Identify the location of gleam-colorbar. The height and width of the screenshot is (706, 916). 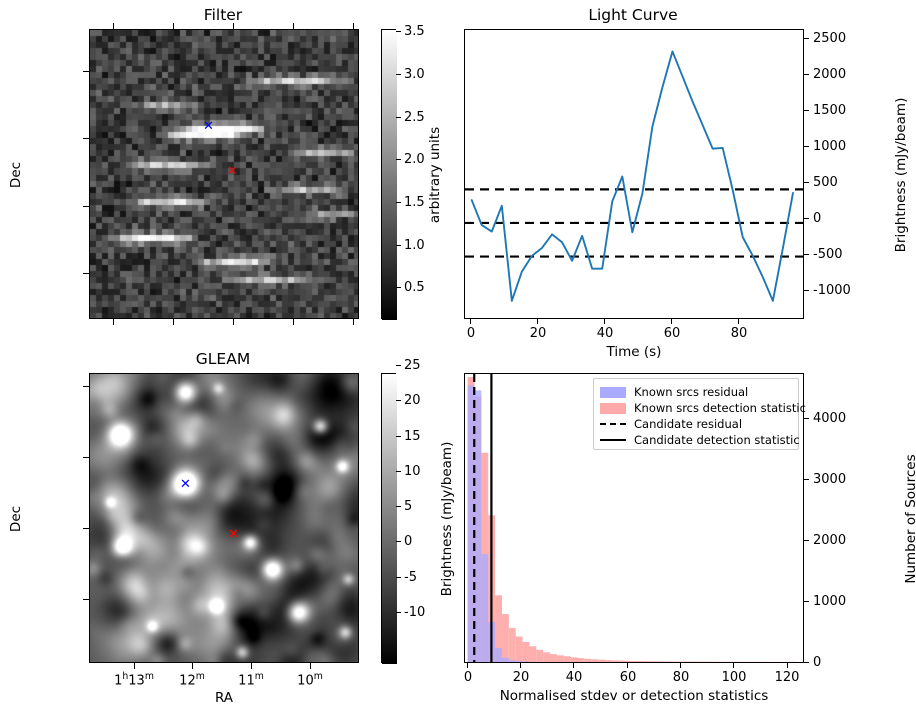
(388, 518).